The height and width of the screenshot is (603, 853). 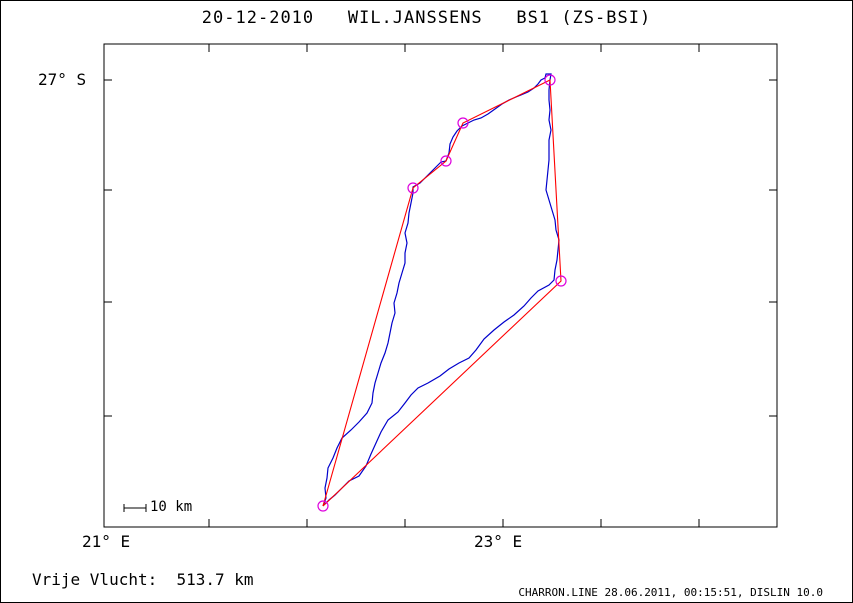 I want to click on lat-axis-label: 27° S, so click(x=62, y=79).